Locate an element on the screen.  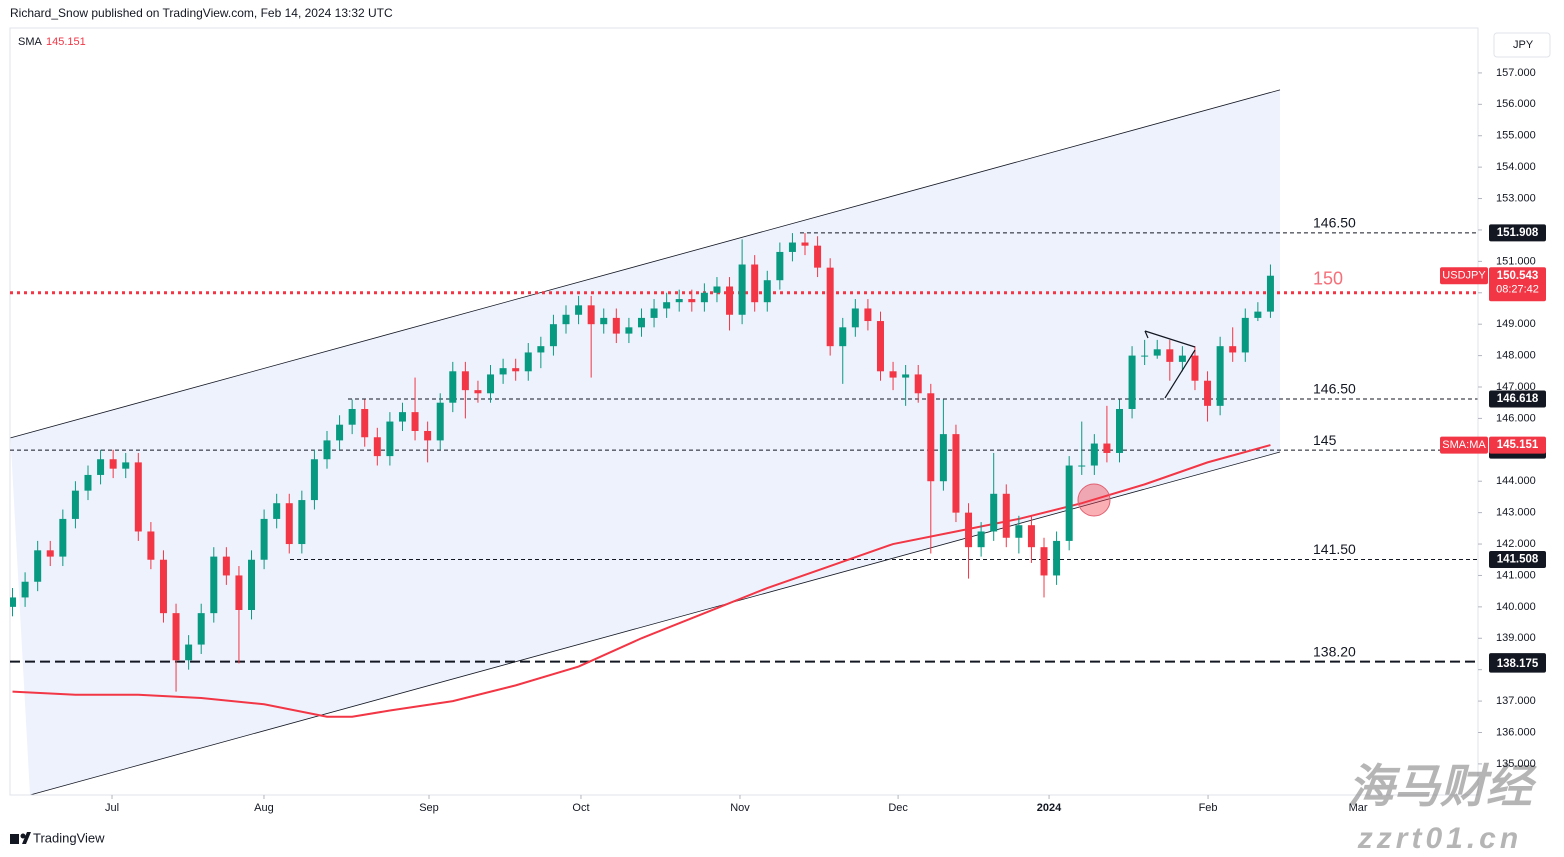
y-tick-label: 144.000 is located at coordinates (1516, 481).